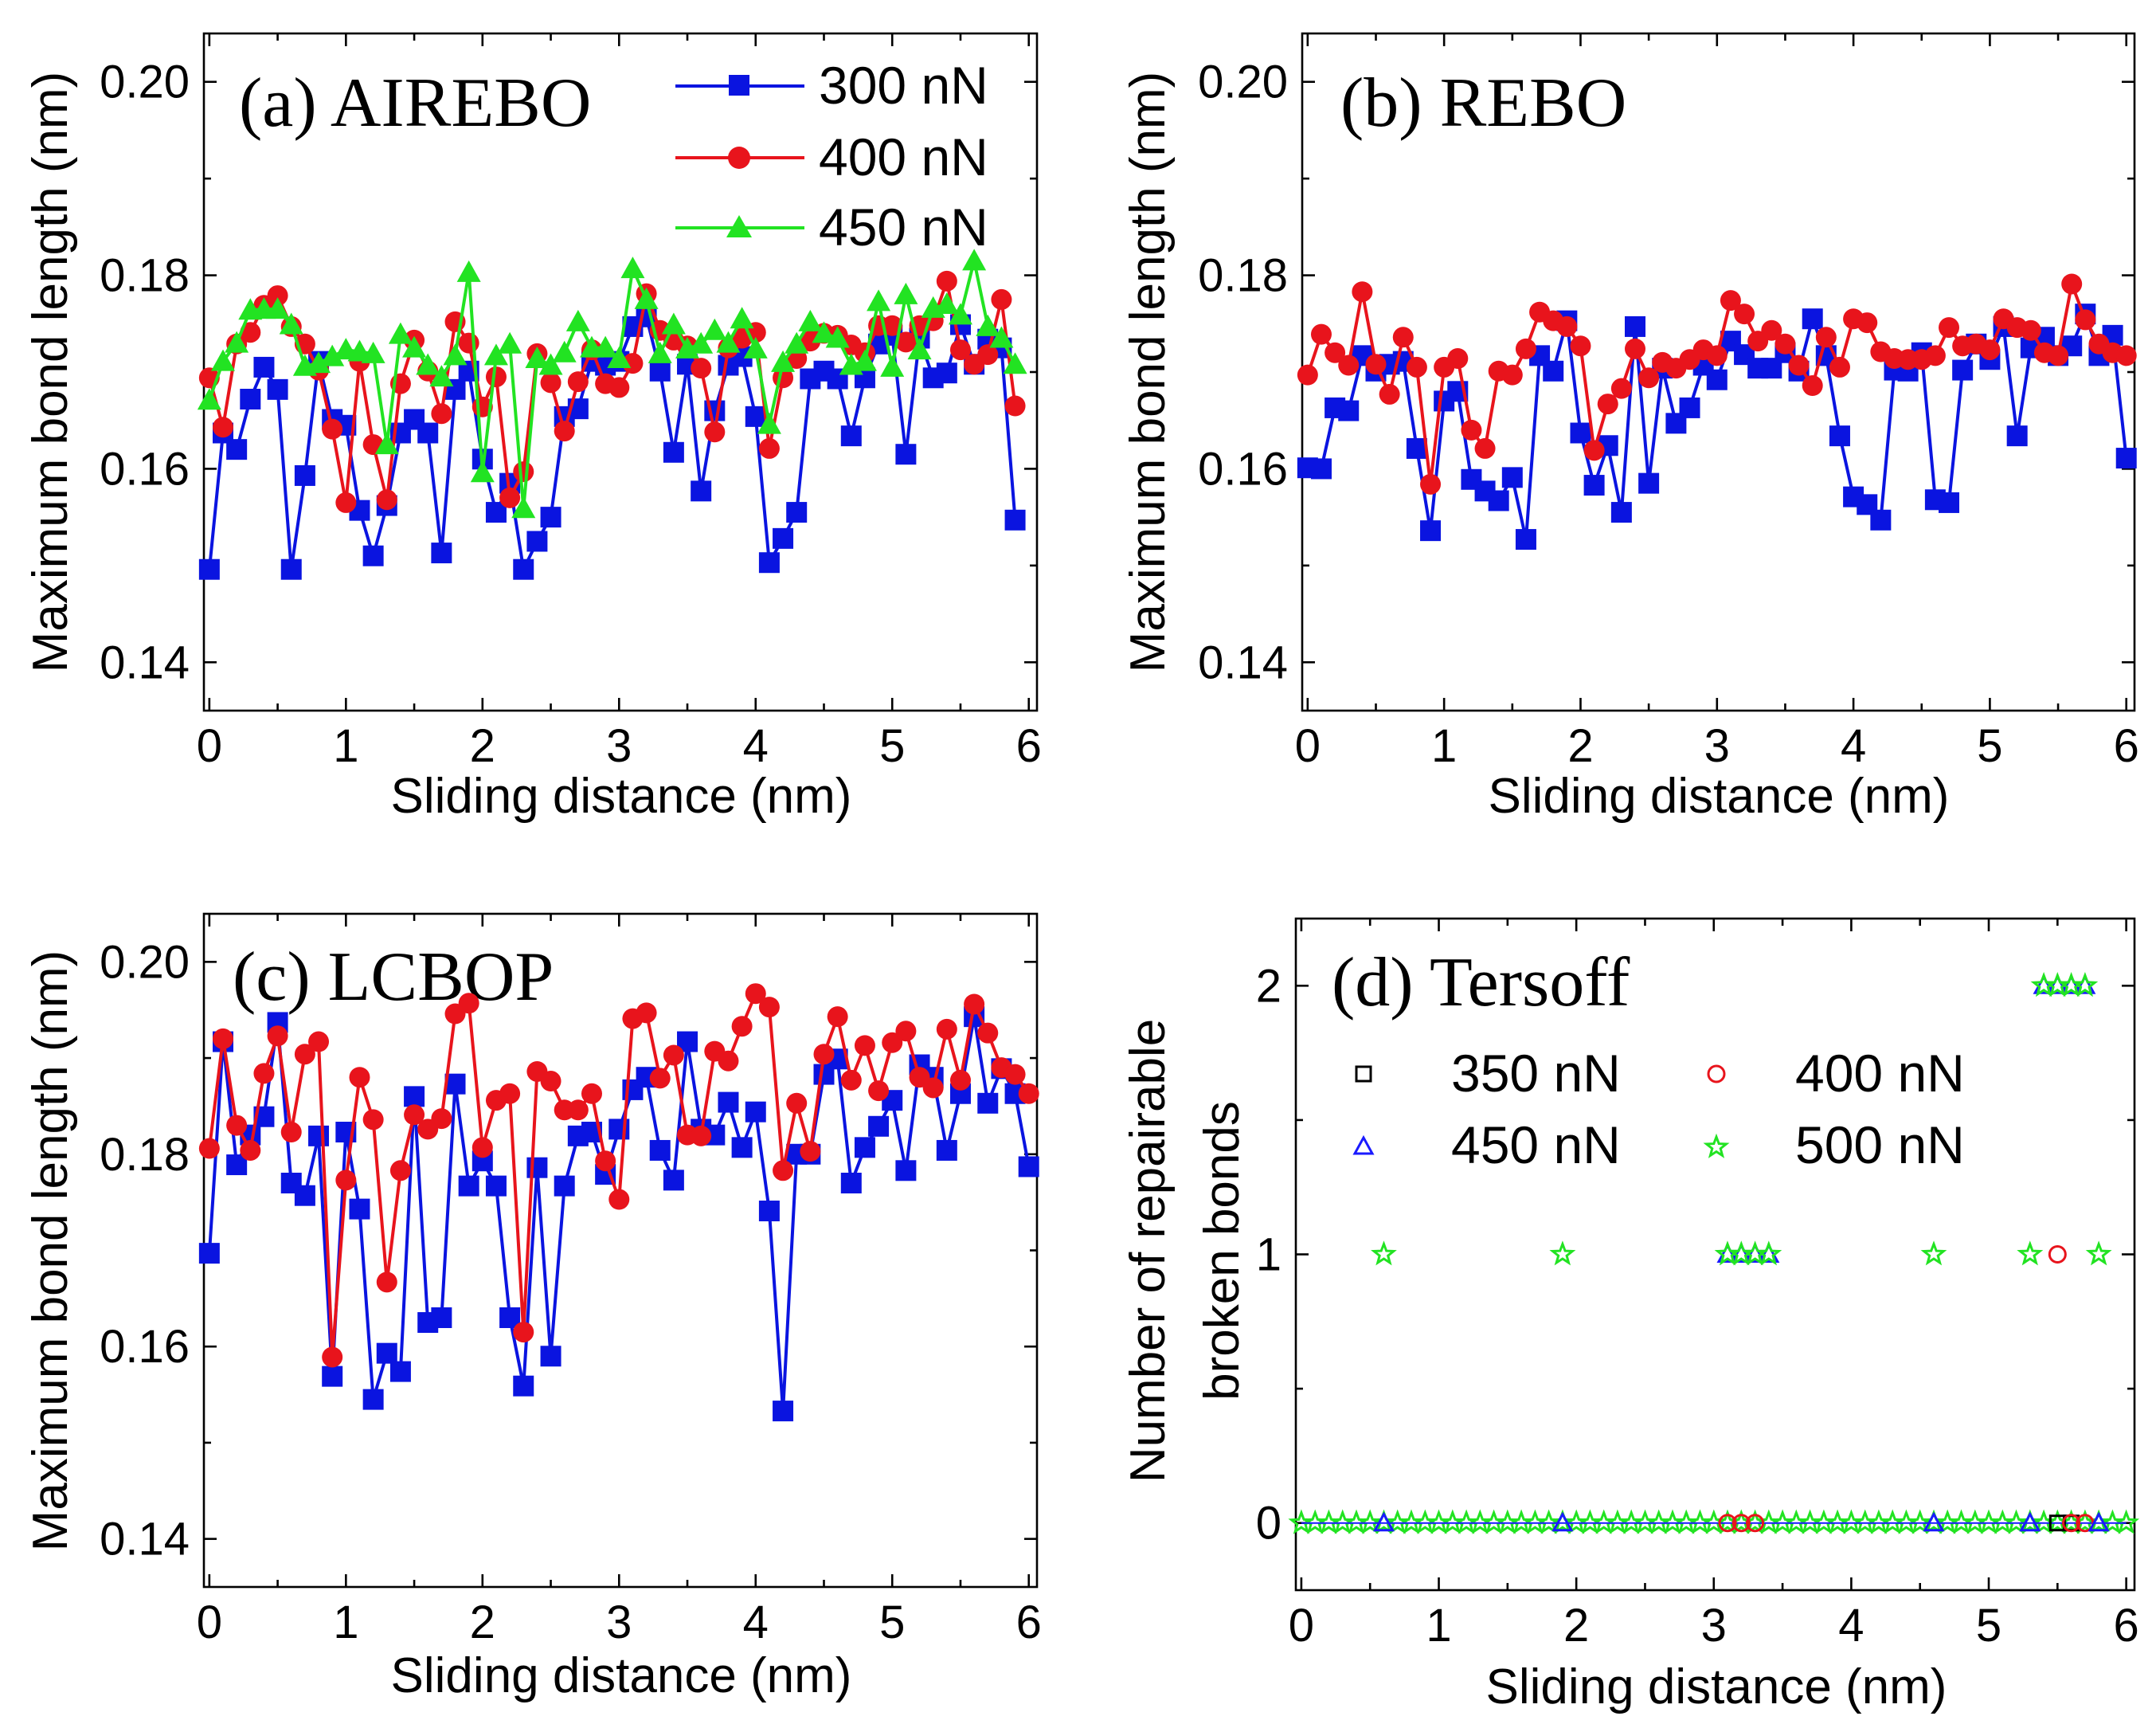  What do you see at coordinates (903, 227) in the screenshot?
I see `legend-label-450nN: 450 nN` at bounding box center [903, 227].